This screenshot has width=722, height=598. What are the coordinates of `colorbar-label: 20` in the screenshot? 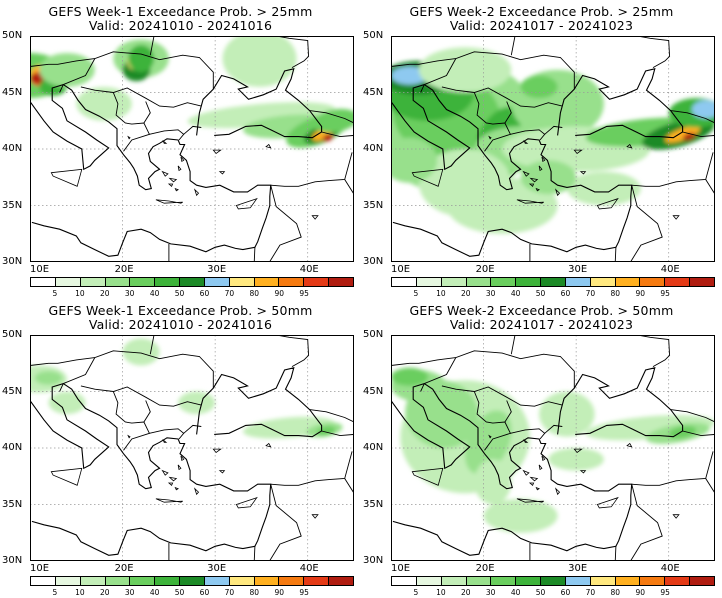 It's located at (104, 592).